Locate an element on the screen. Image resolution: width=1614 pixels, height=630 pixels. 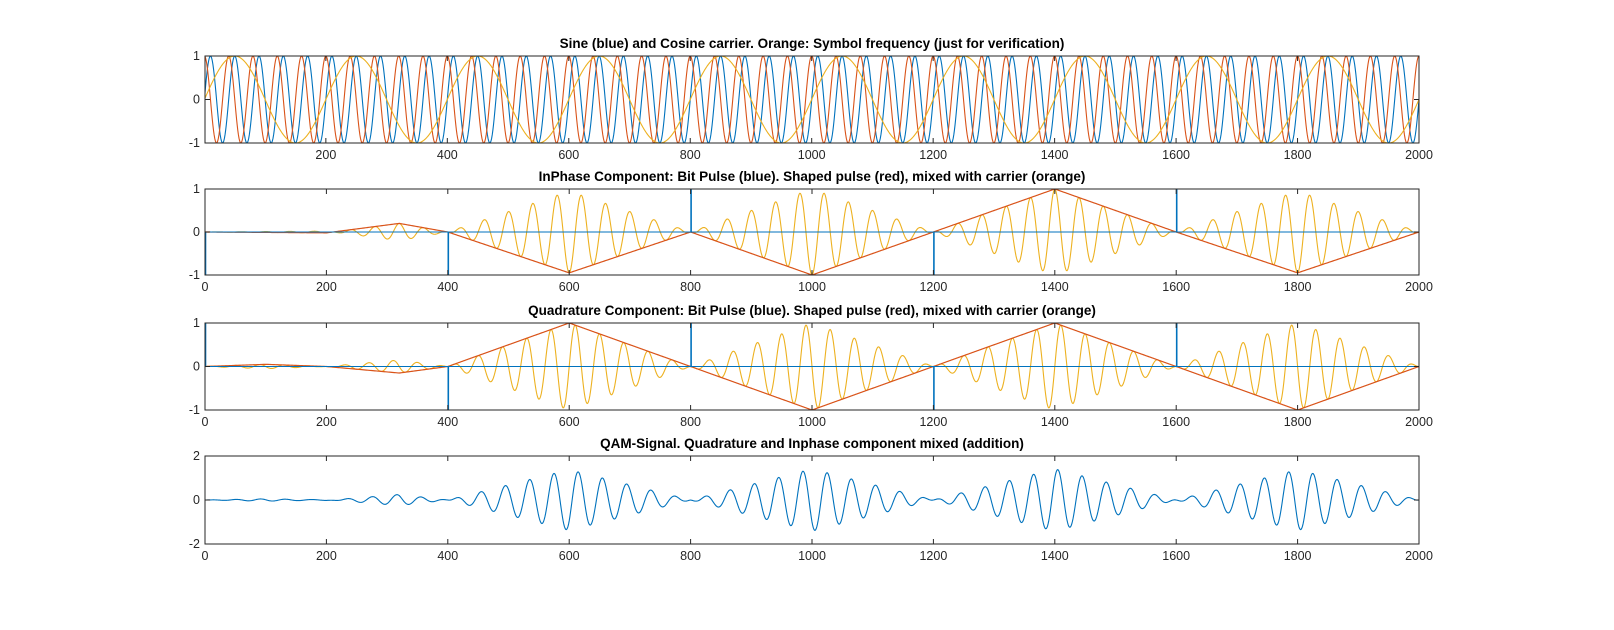
y-tick-label: -2 is located at coordinates (194, 544).